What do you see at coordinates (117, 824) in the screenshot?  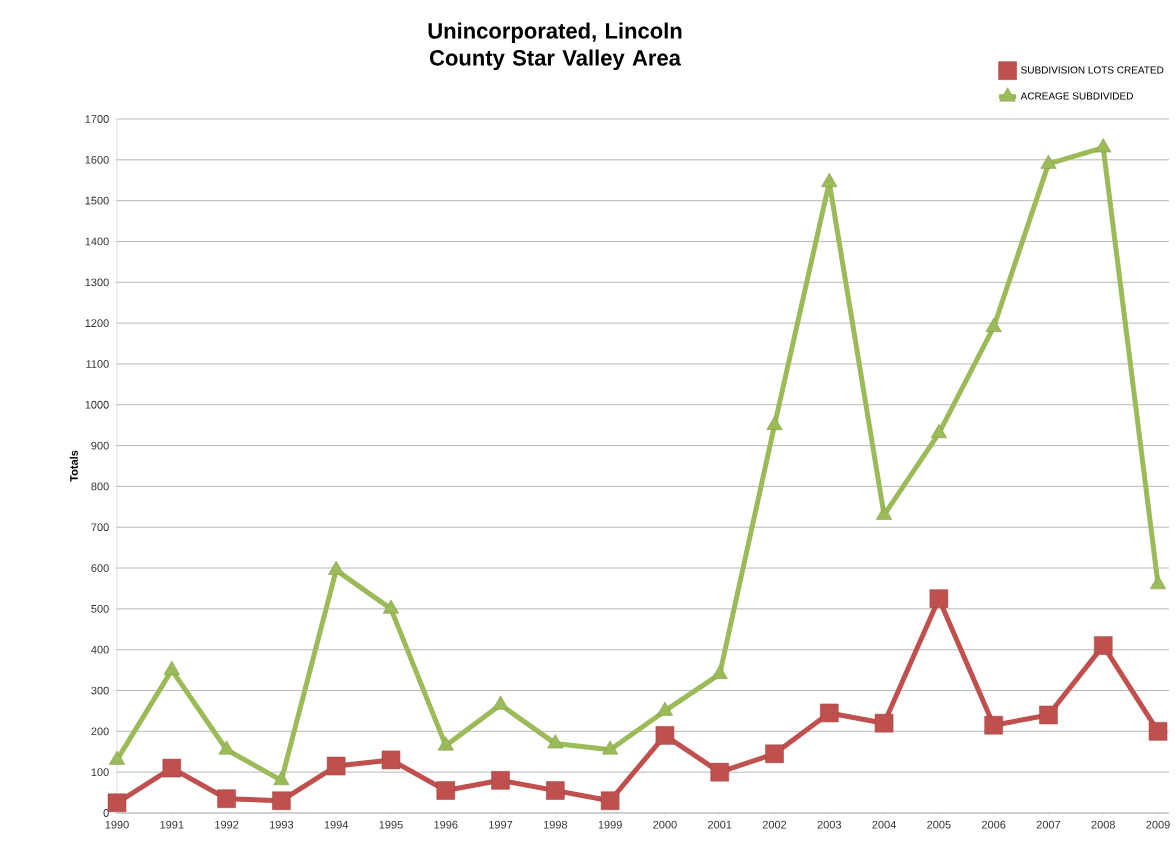 I see `x-tick-label: 1990` at bounding box center [117, 824].